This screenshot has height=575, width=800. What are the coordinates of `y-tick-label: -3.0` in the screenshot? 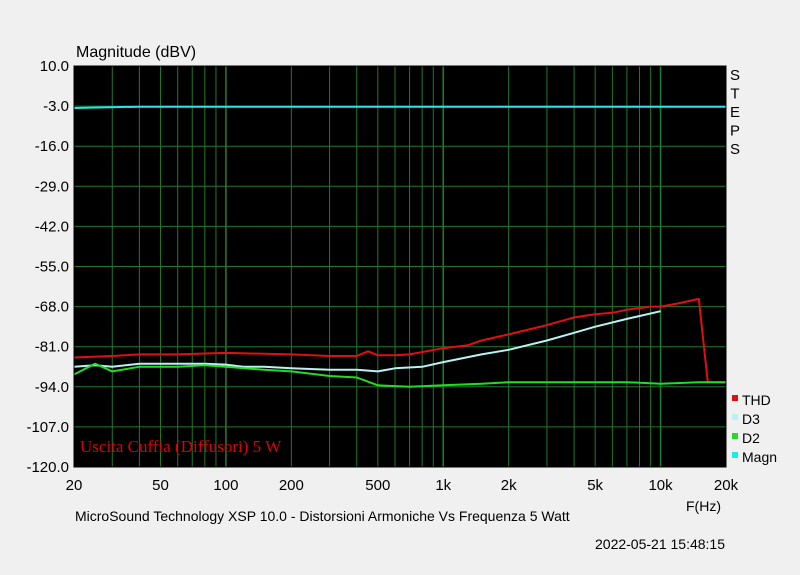 It's located at (56, 106).